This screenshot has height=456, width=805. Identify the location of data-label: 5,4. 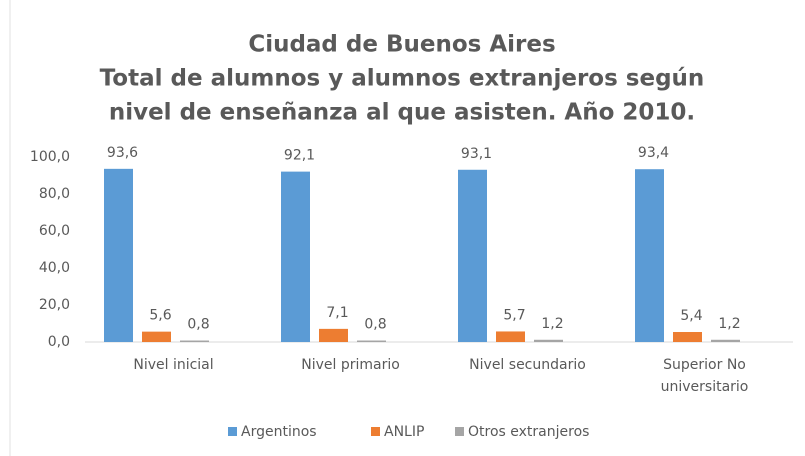
(691, 316).